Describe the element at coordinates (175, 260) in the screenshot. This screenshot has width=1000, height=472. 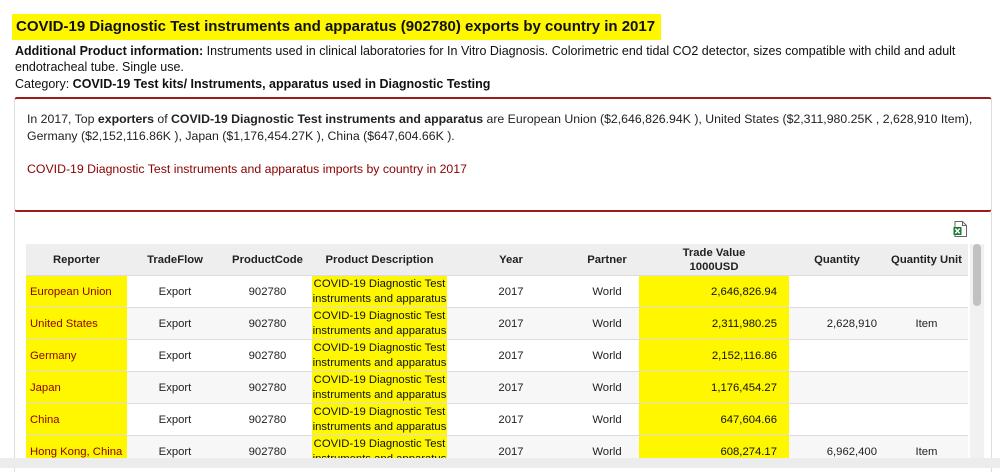
I see `col-tradeflow: TradeFlow` at that location.